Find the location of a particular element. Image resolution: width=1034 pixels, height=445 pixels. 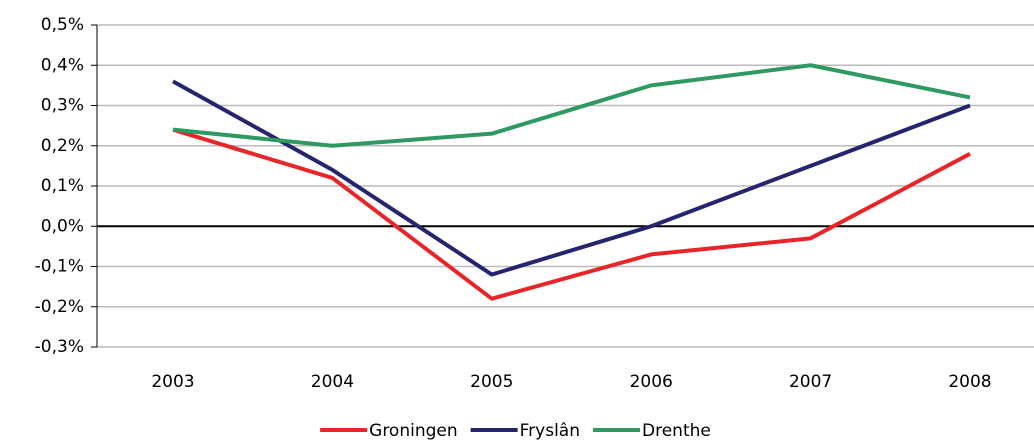

legend-label: Groningen is located at coordinates (413, 431).